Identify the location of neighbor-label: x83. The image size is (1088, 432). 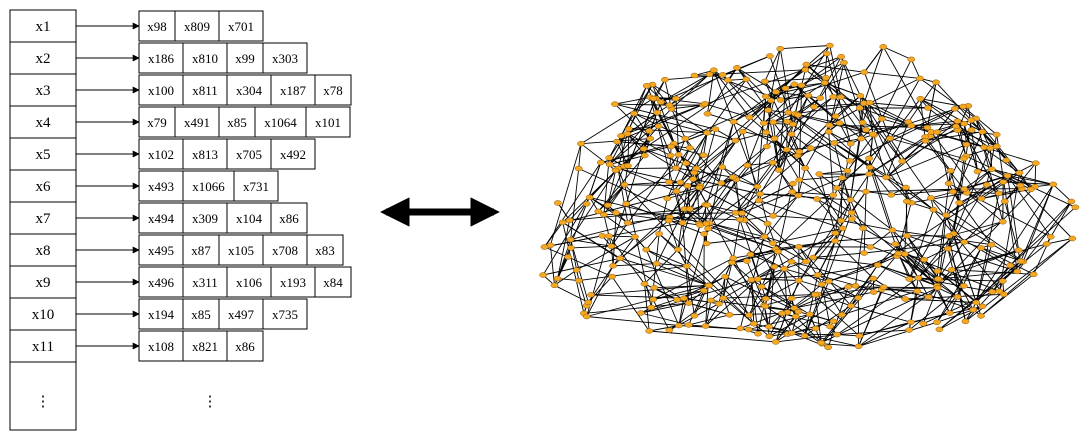
(325, 250).